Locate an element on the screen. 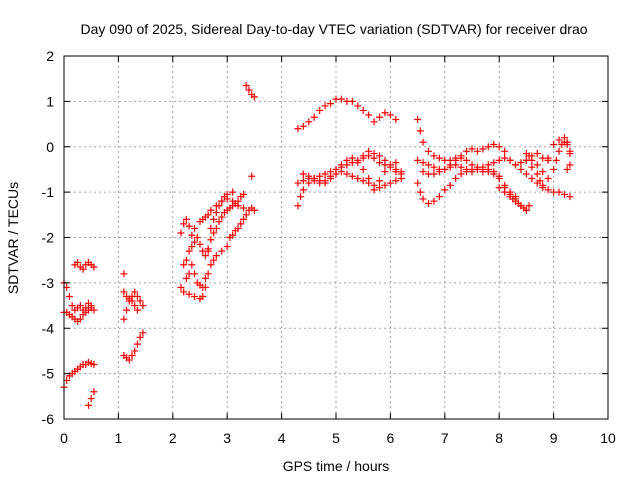 The width and height of the screenshot is (640, 480). y-tick-label: -5 is located at coordinates (48, 374).